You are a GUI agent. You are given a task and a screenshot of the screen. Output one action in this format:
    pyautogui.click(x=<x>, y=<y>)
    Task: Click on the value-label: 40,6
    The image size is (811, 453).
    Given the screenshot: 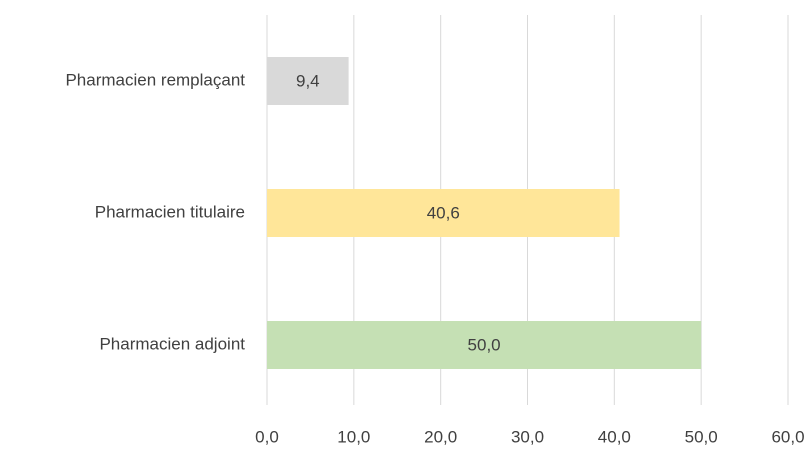 What is the action you would take?
    pyautogui.click(x=443, y=212)
    